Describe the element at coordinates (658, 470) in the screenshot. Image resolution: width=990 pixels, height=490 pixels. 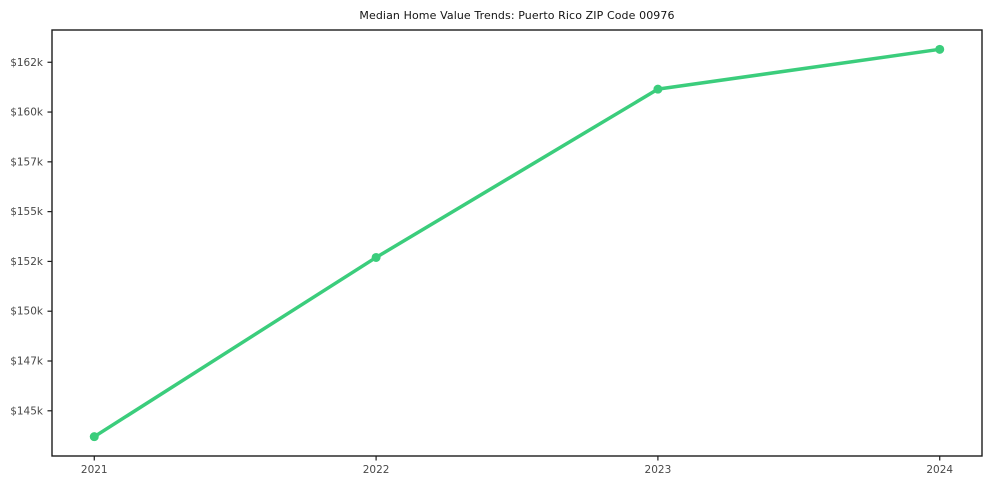
I see `x-tick-label: 2023` at that location.